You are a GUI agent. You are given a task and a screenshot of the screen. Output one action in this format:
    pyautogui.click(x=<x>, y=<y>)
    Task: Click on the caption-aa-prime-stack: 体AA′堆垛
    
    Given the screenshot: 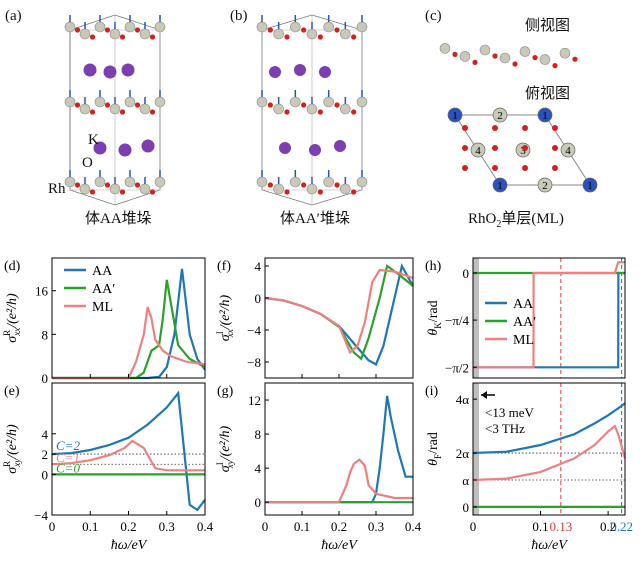 What is the action you would take?
    pyautogui.click(x=315, y=219)
    